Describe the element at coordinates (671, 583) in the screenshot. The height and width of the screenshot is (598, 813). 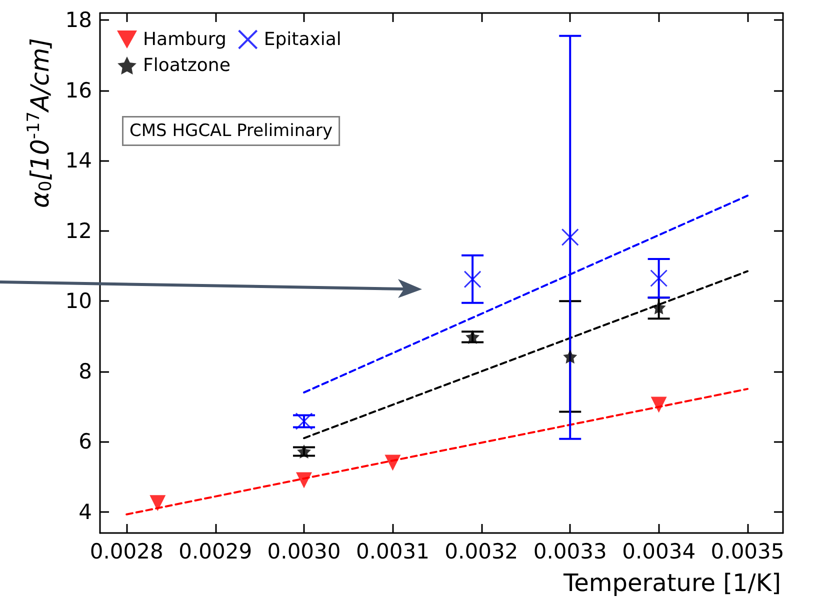
I see `x-axis-title: Temperature [1/K]` at that location.